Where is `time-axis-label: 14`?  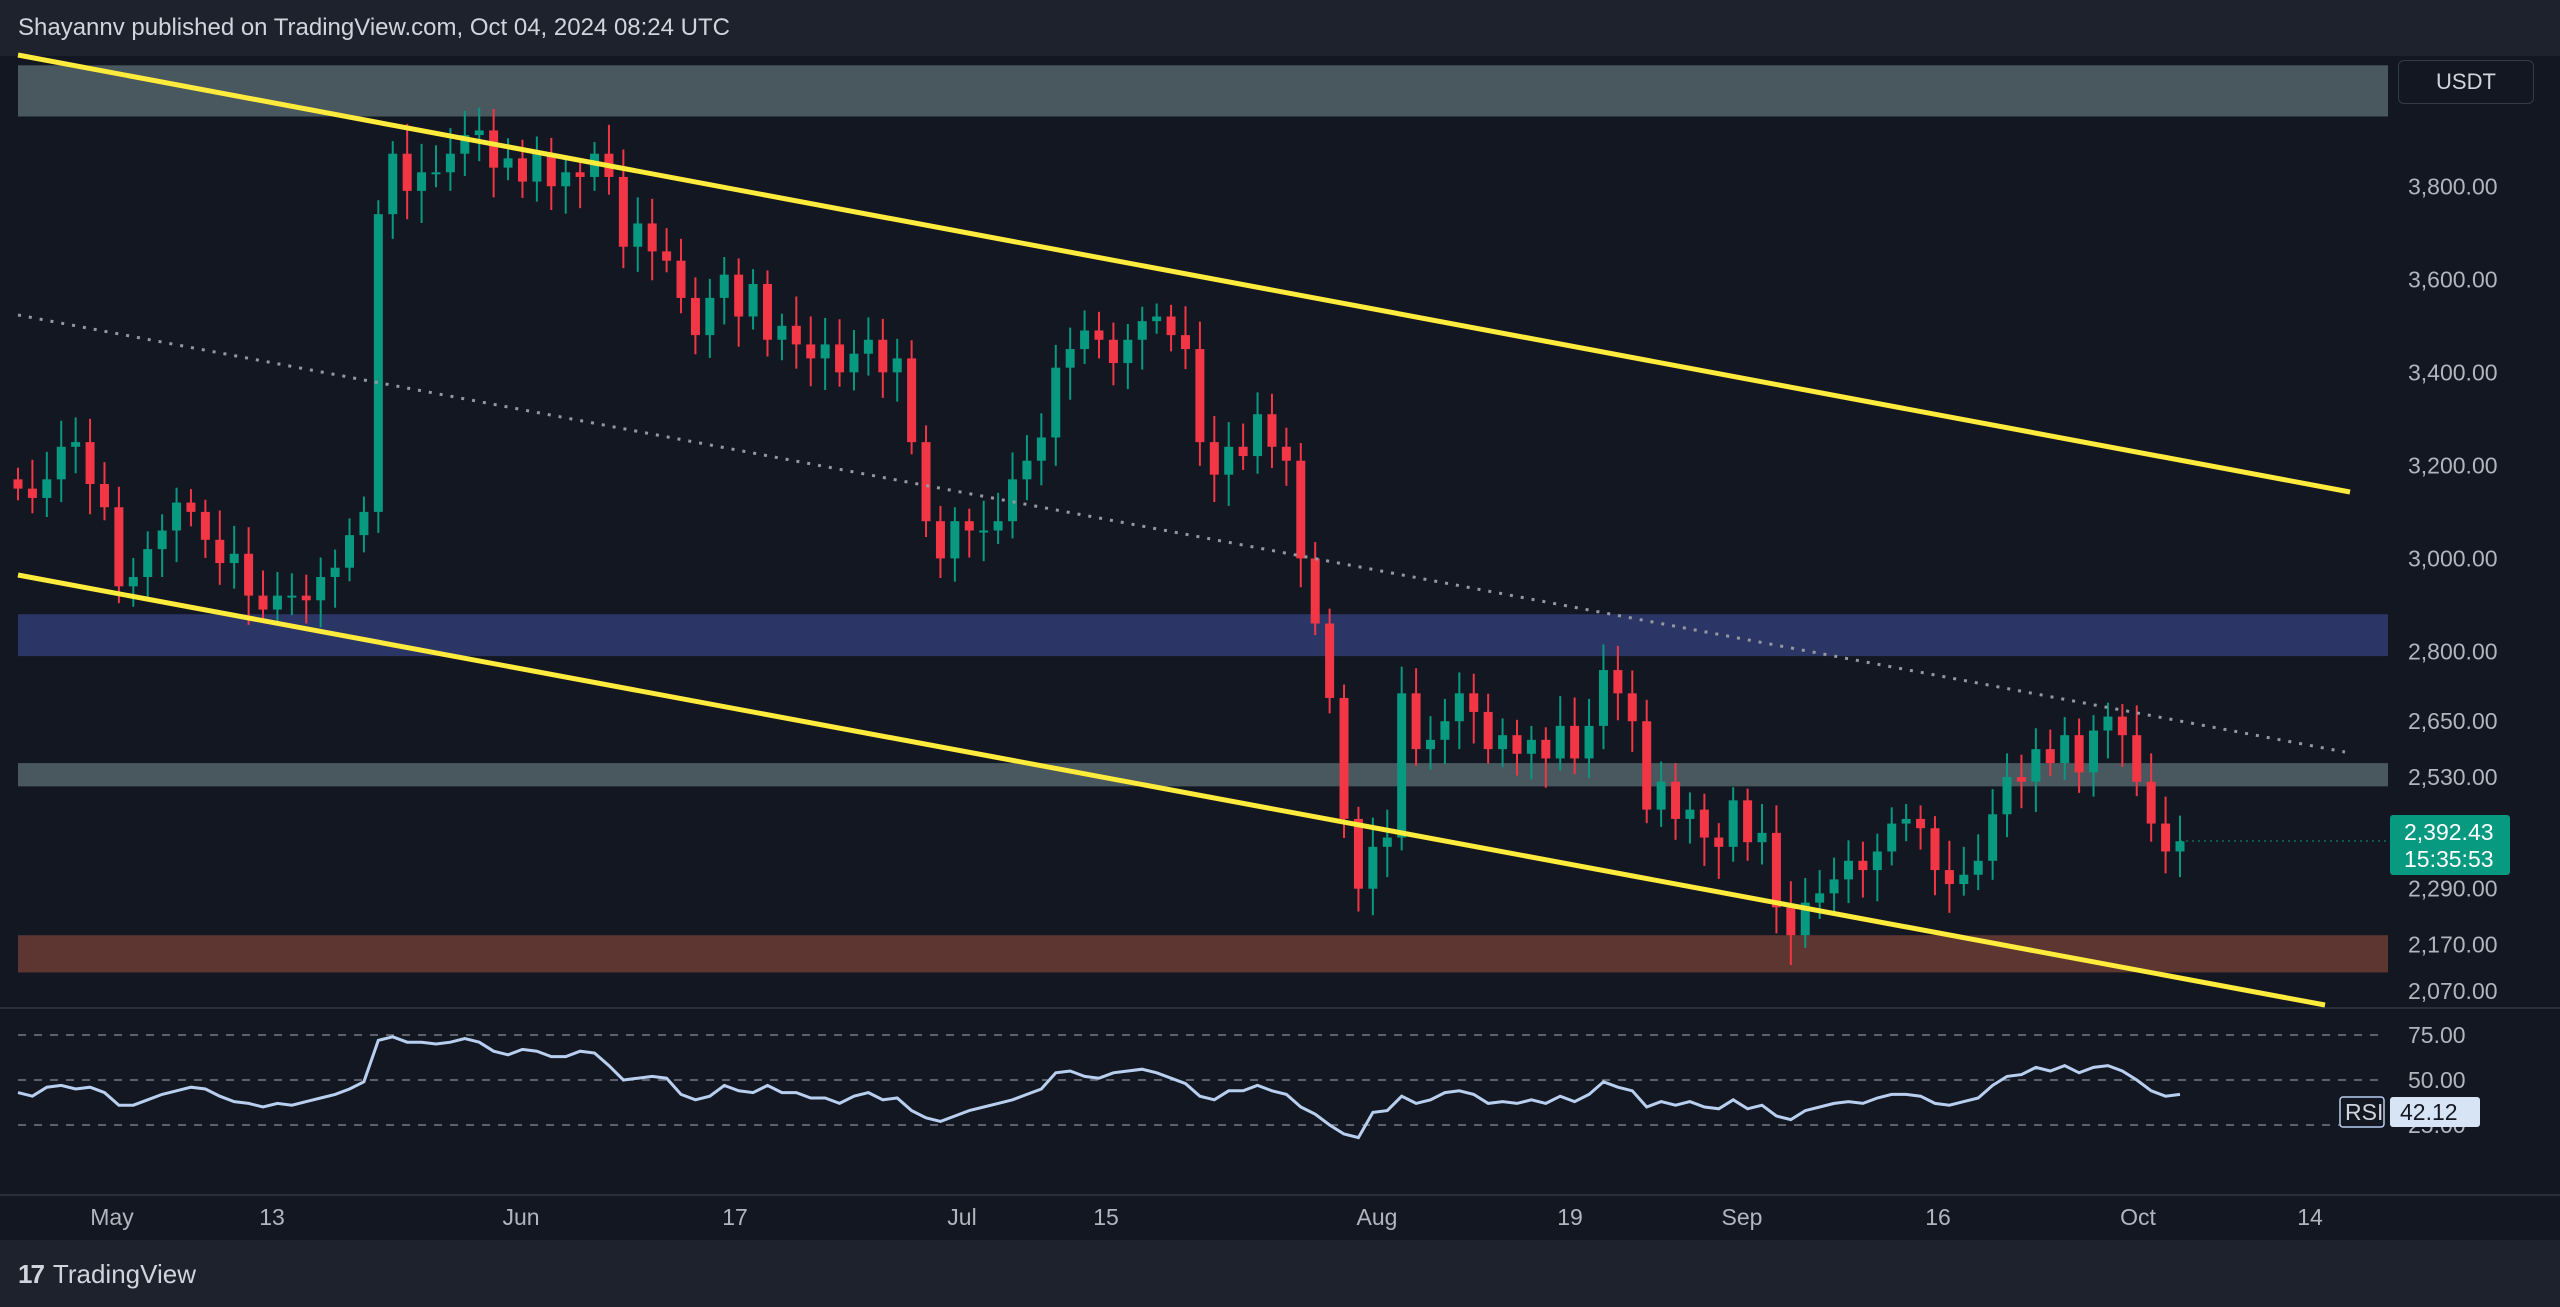 time-axis-label: 14 is located at coordinates (2310, 1217).